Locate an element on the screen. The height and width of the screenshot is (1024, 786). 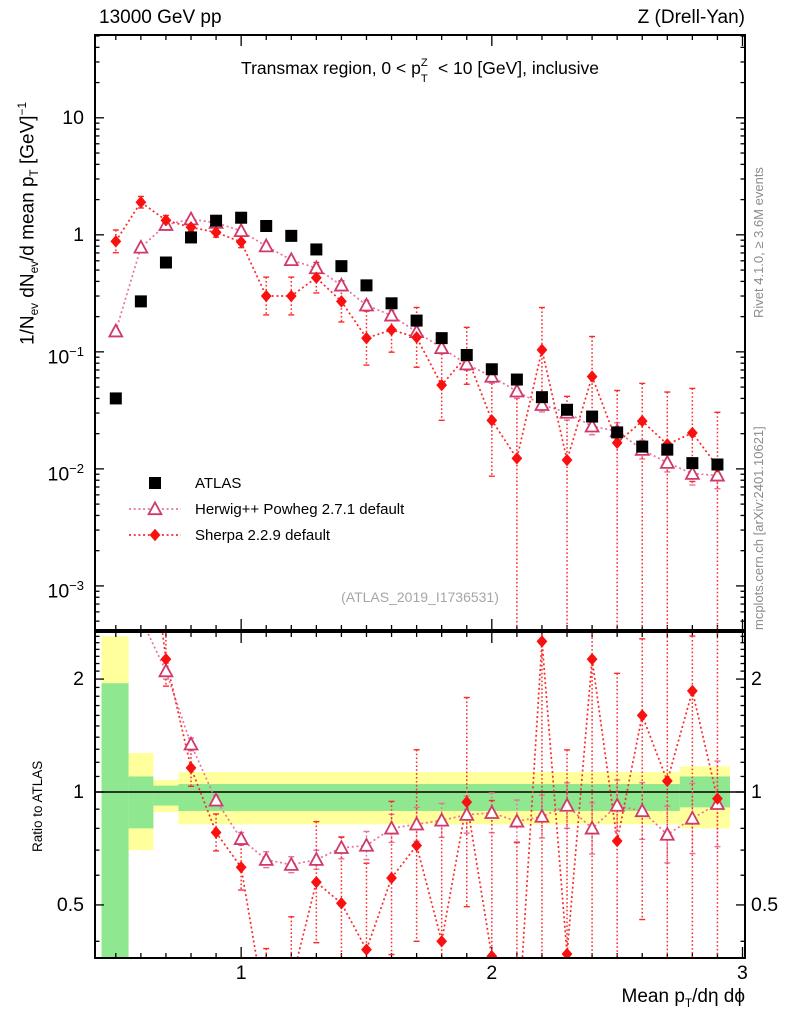
legend-label-sherpa: Sherpa 2.2.9 default is located at coordinates (263, 535).